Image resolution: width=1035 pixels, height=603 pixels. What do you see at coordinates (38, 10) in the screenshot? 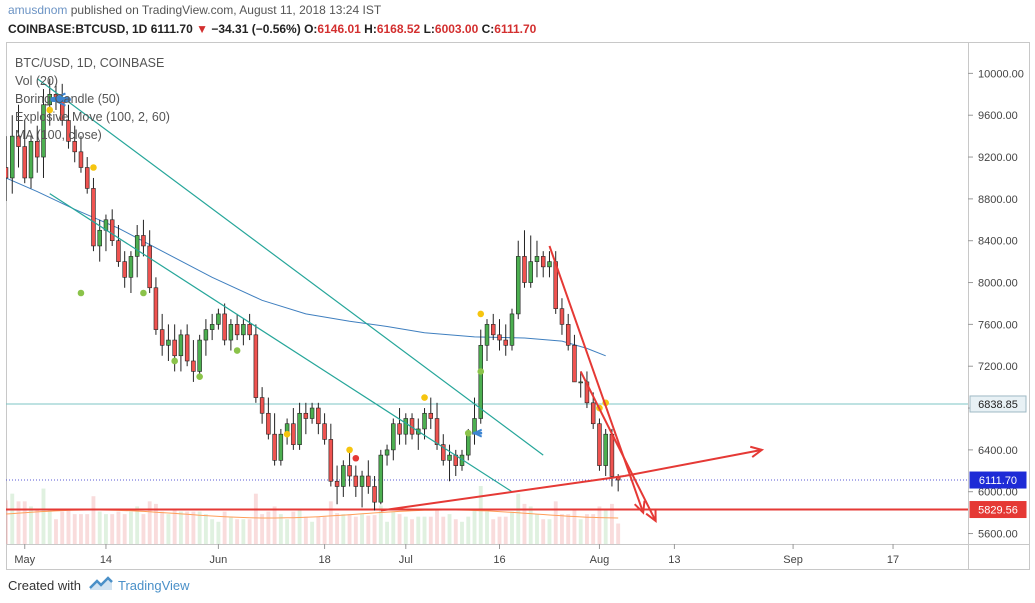
I see `author-name: amusdnom` at bounding box center [38, 10].